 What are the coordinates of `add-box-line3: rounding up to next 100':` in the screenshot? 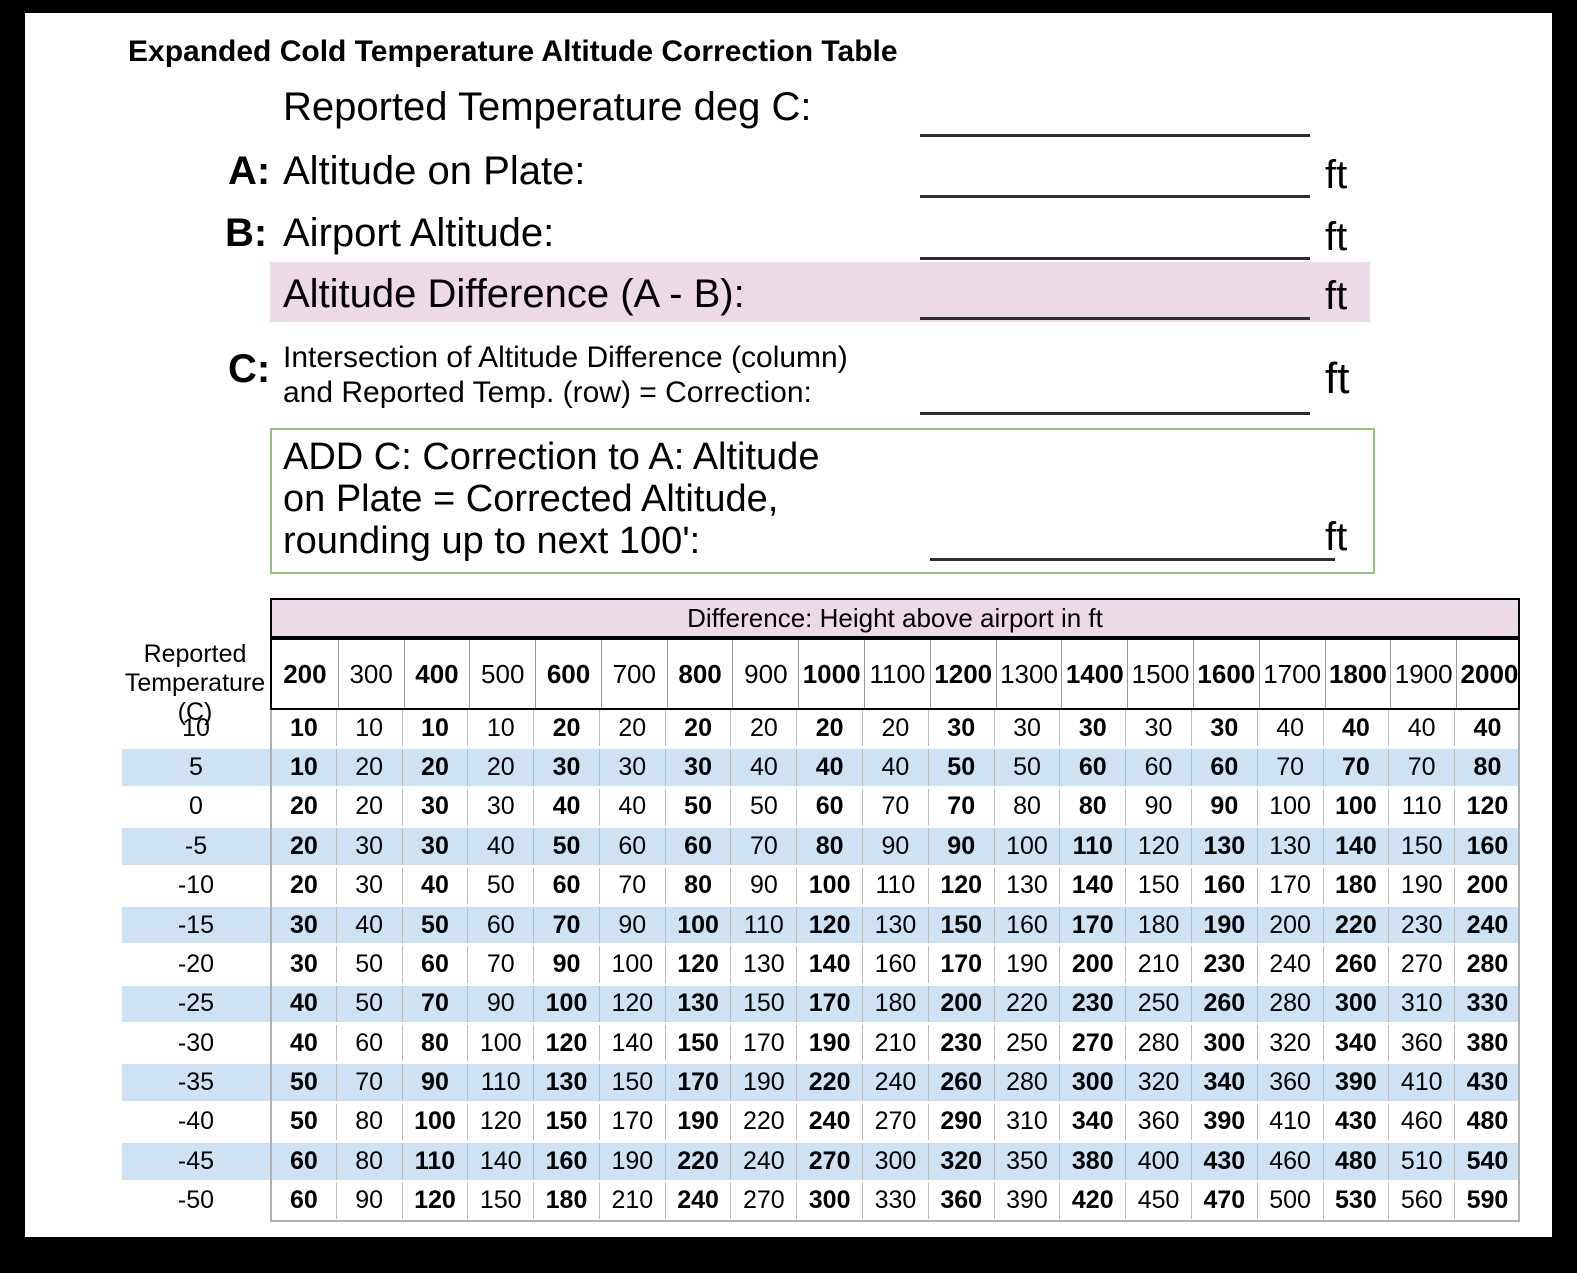 It's located at (492, 541).